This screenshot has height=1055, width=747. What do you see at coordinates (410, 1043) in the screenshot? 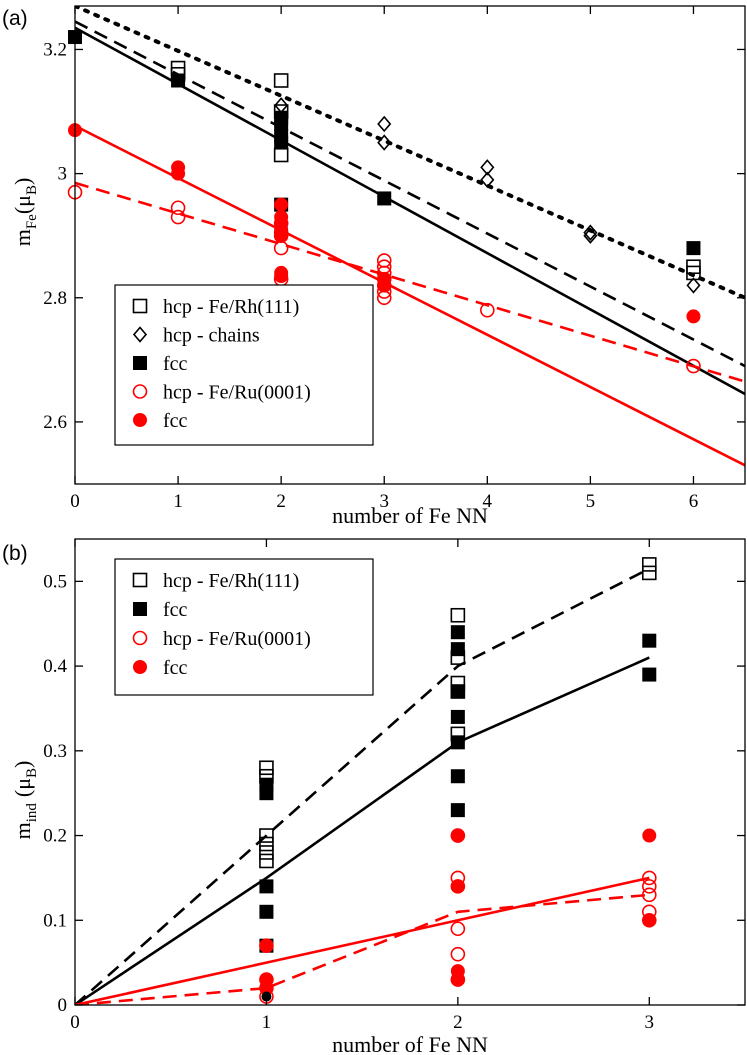
I see `panel-b-xlabel: number of Fe NN` at bounding box center [410, 1043].